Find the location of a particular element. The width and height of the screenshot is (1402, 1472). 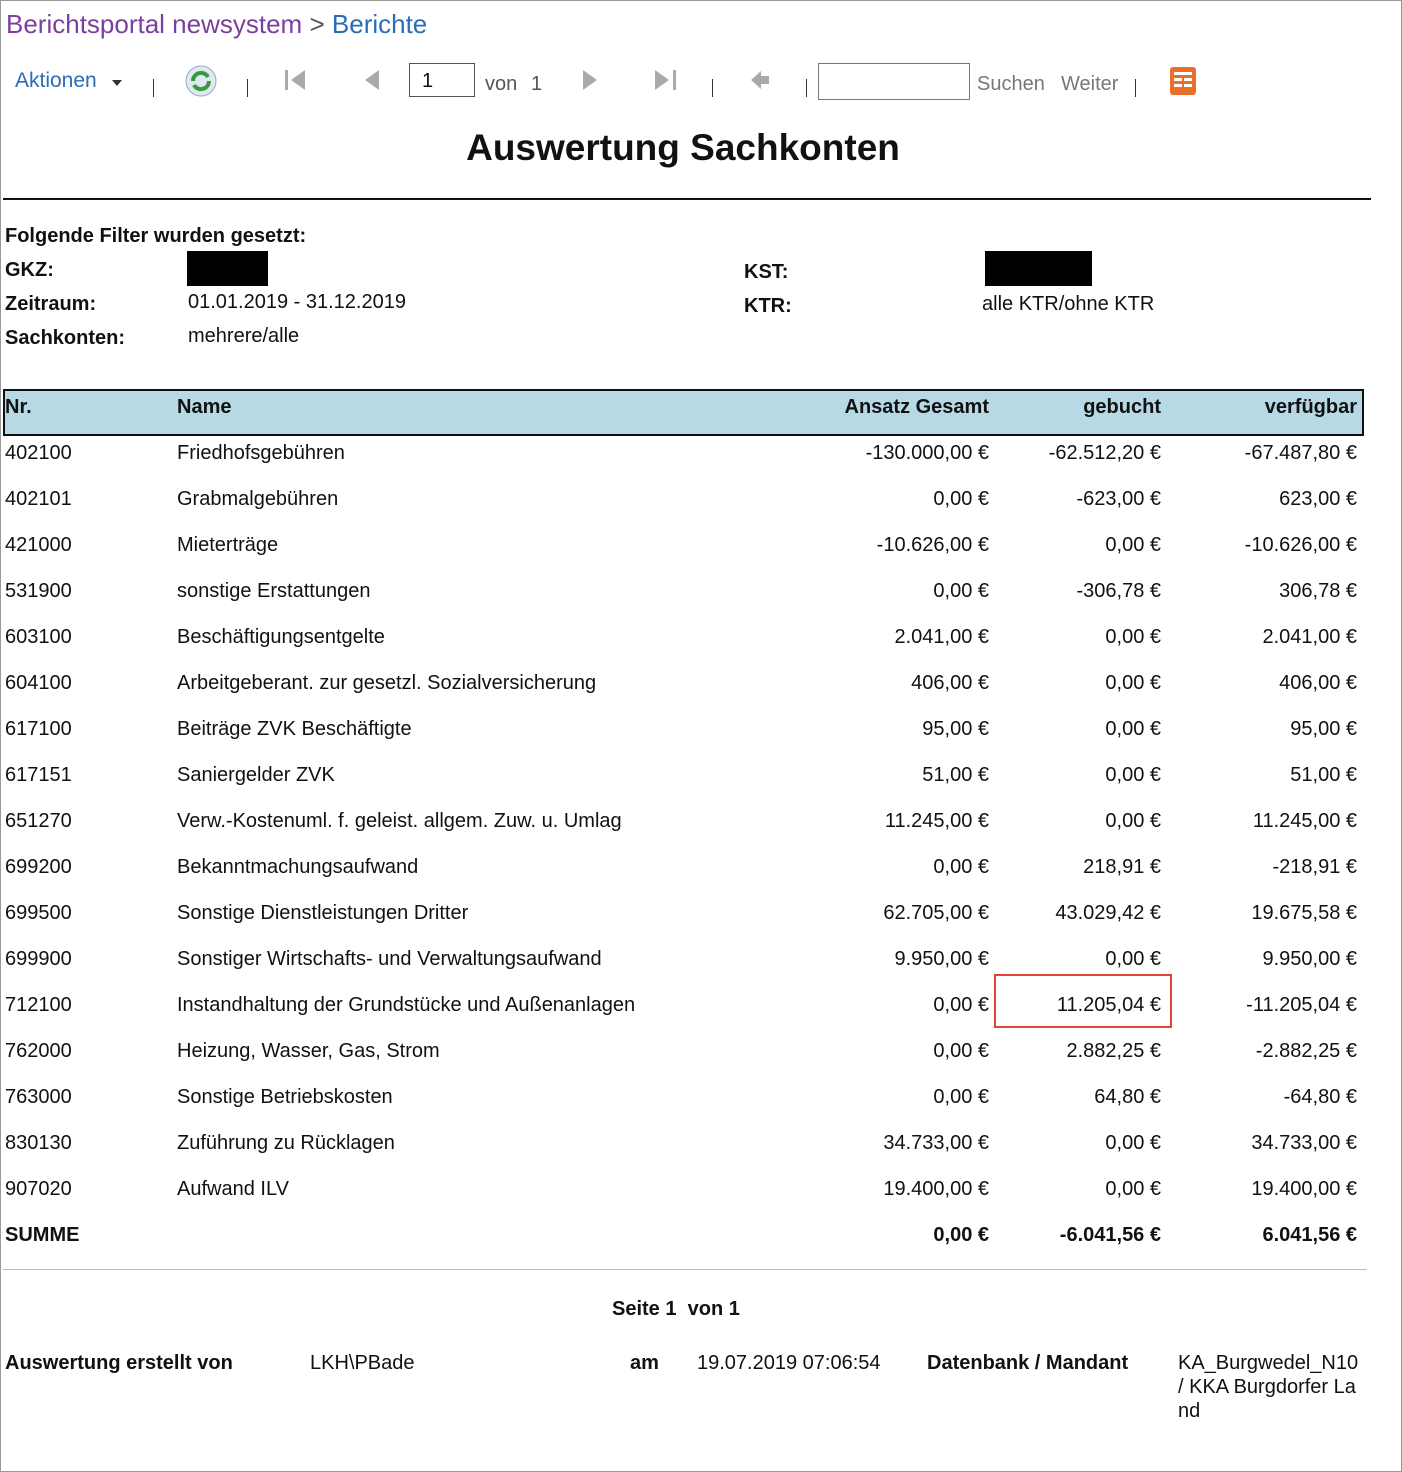

page-indicator: Seite 1 von 1 is located at coordinates (676, 1309).